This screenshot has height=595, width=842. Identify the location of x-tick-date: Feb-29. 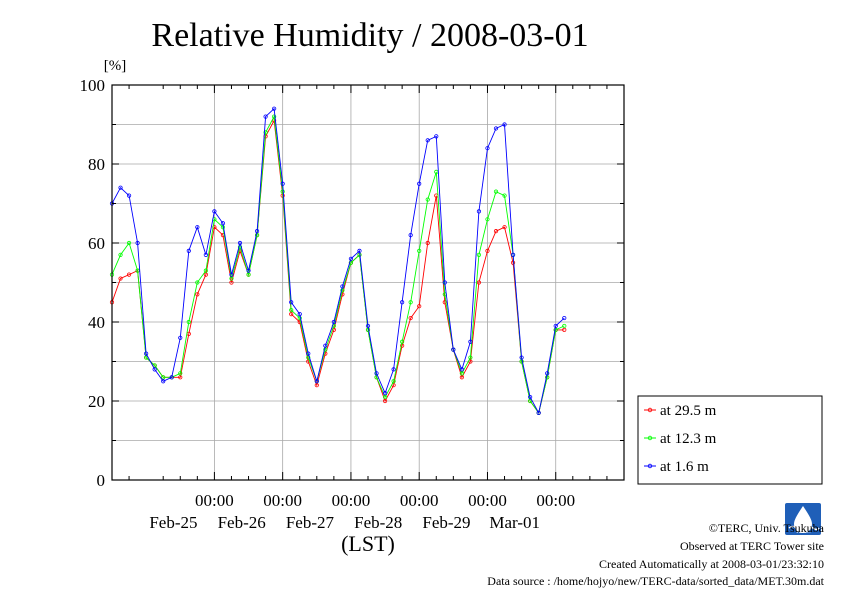
(446, 522).